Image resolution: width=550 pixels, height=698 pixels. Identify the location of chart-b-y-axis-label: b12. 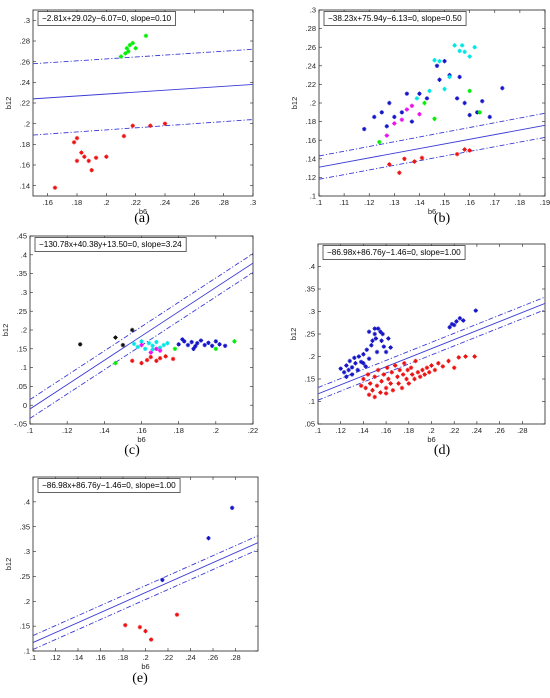
(294, 103).